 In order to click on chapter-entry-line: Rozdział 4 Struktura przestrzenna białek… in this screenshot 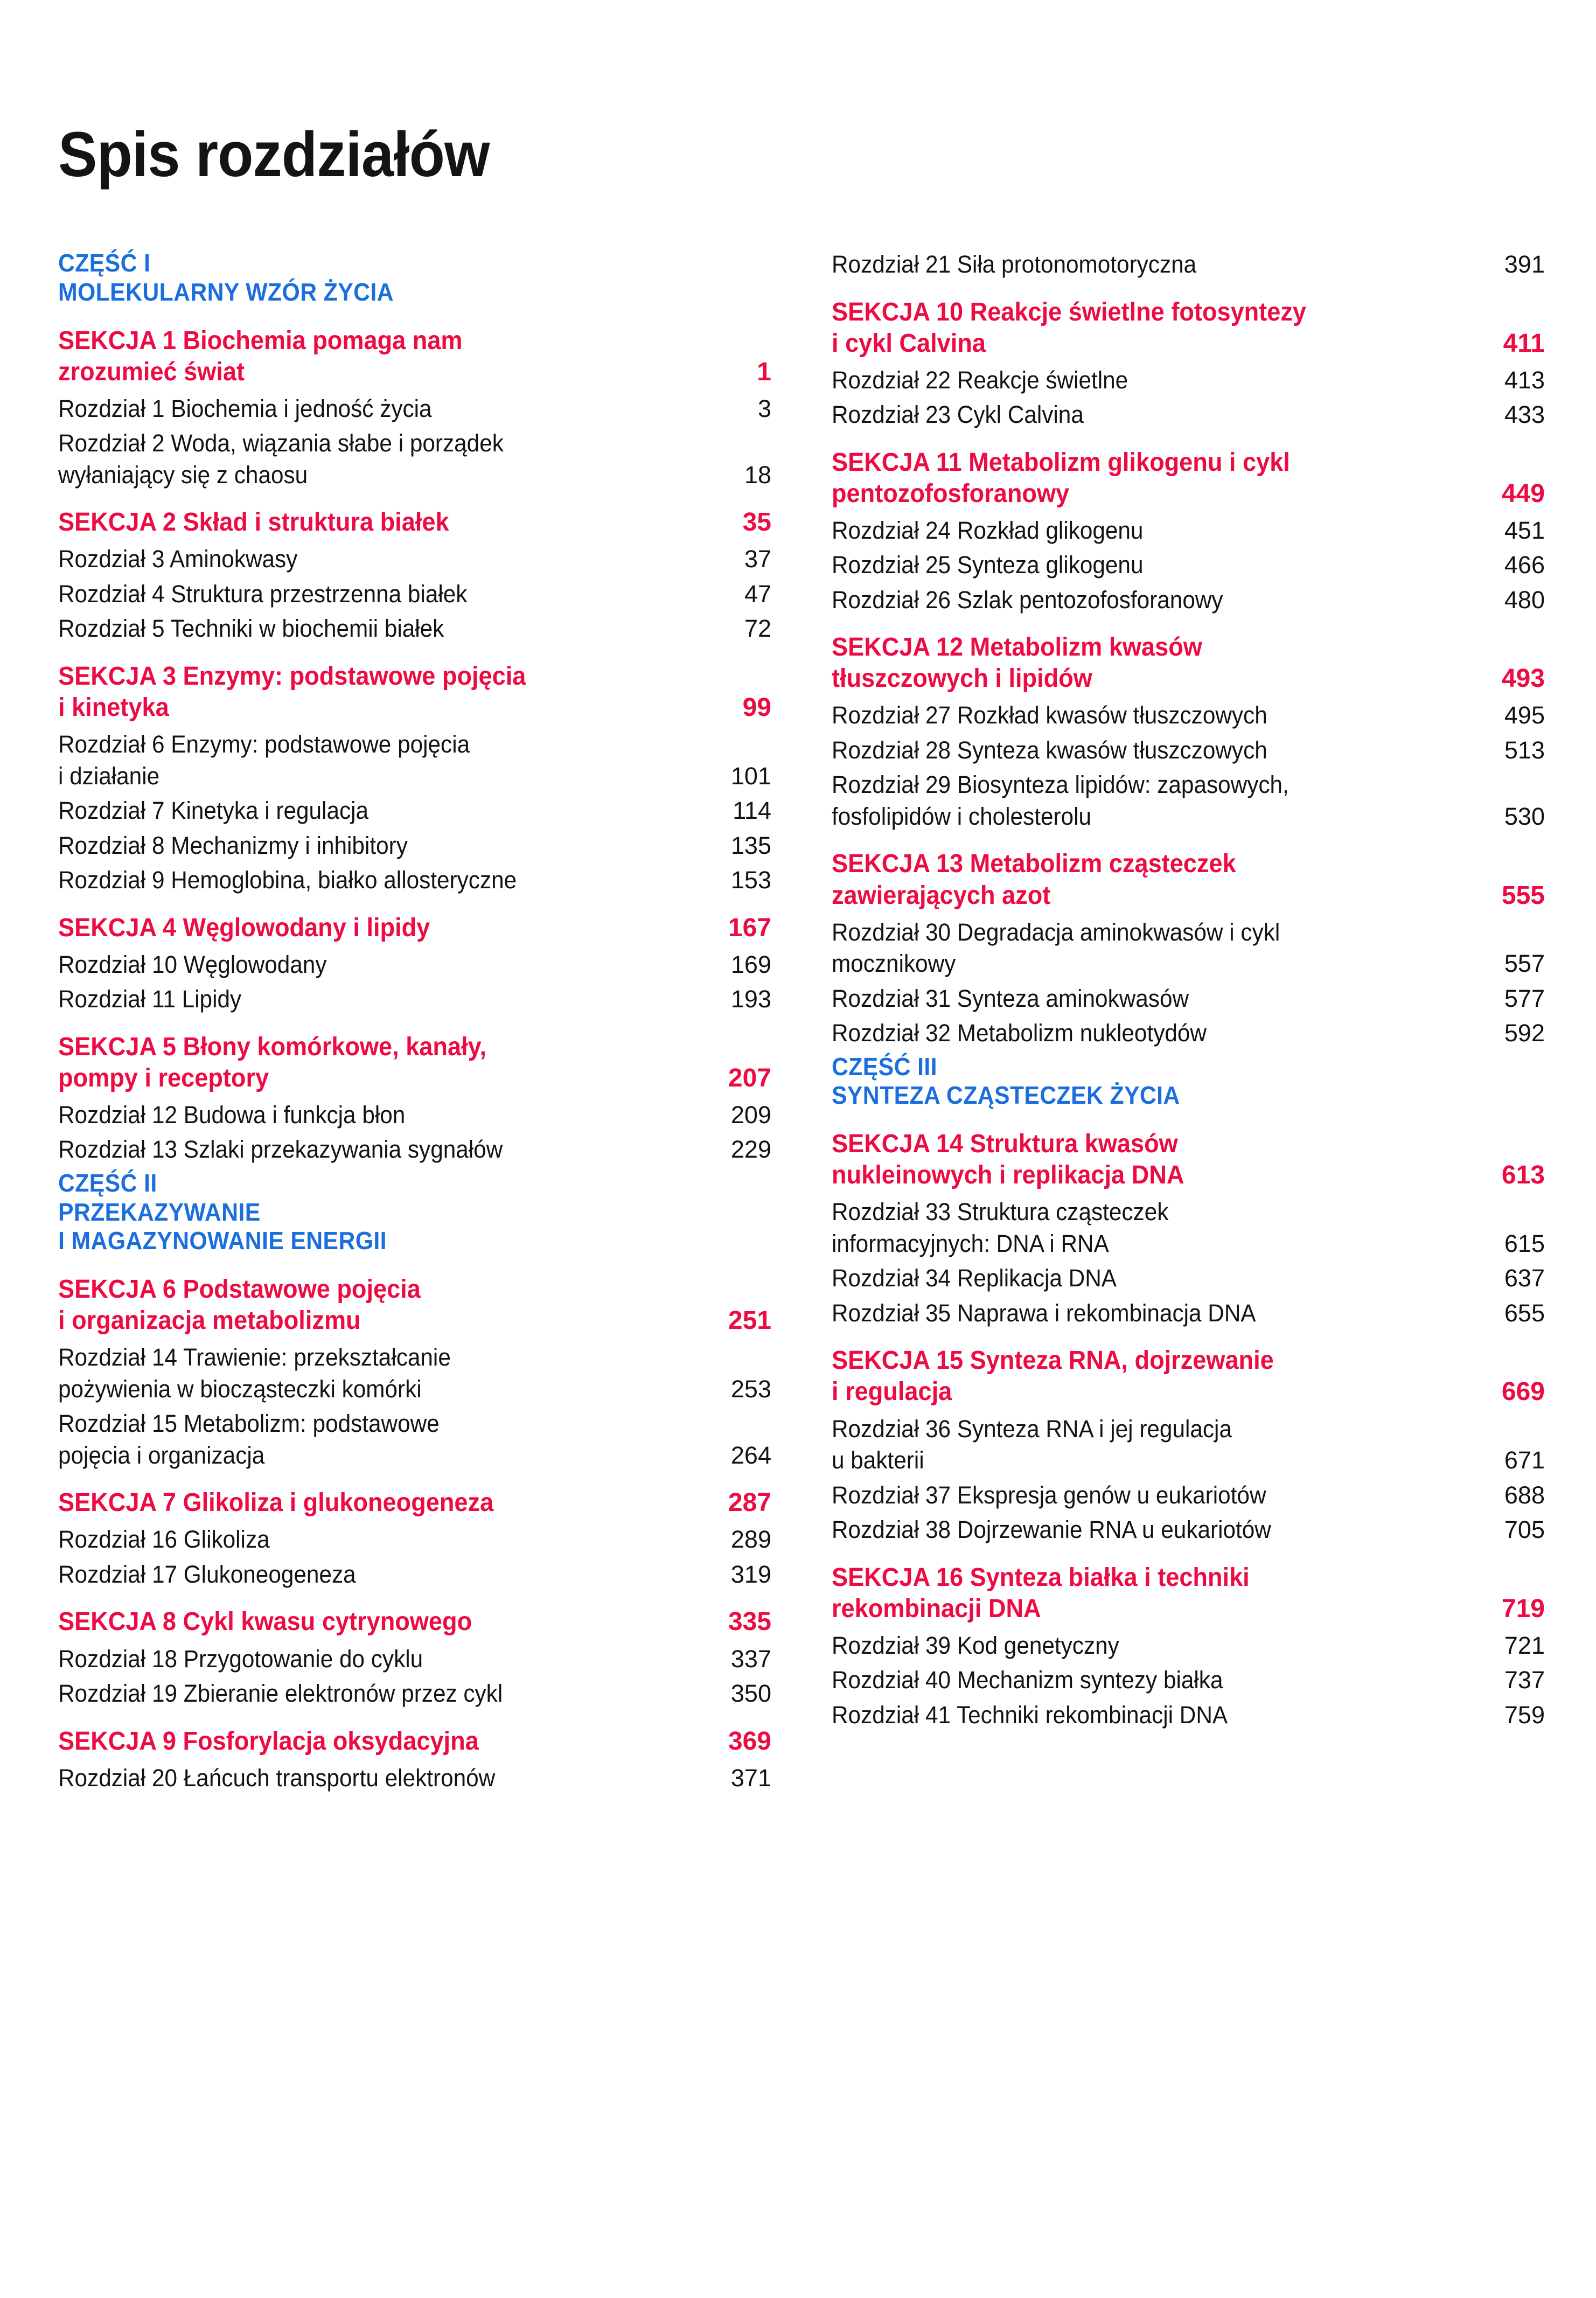, I will do `click(414, 595)`.